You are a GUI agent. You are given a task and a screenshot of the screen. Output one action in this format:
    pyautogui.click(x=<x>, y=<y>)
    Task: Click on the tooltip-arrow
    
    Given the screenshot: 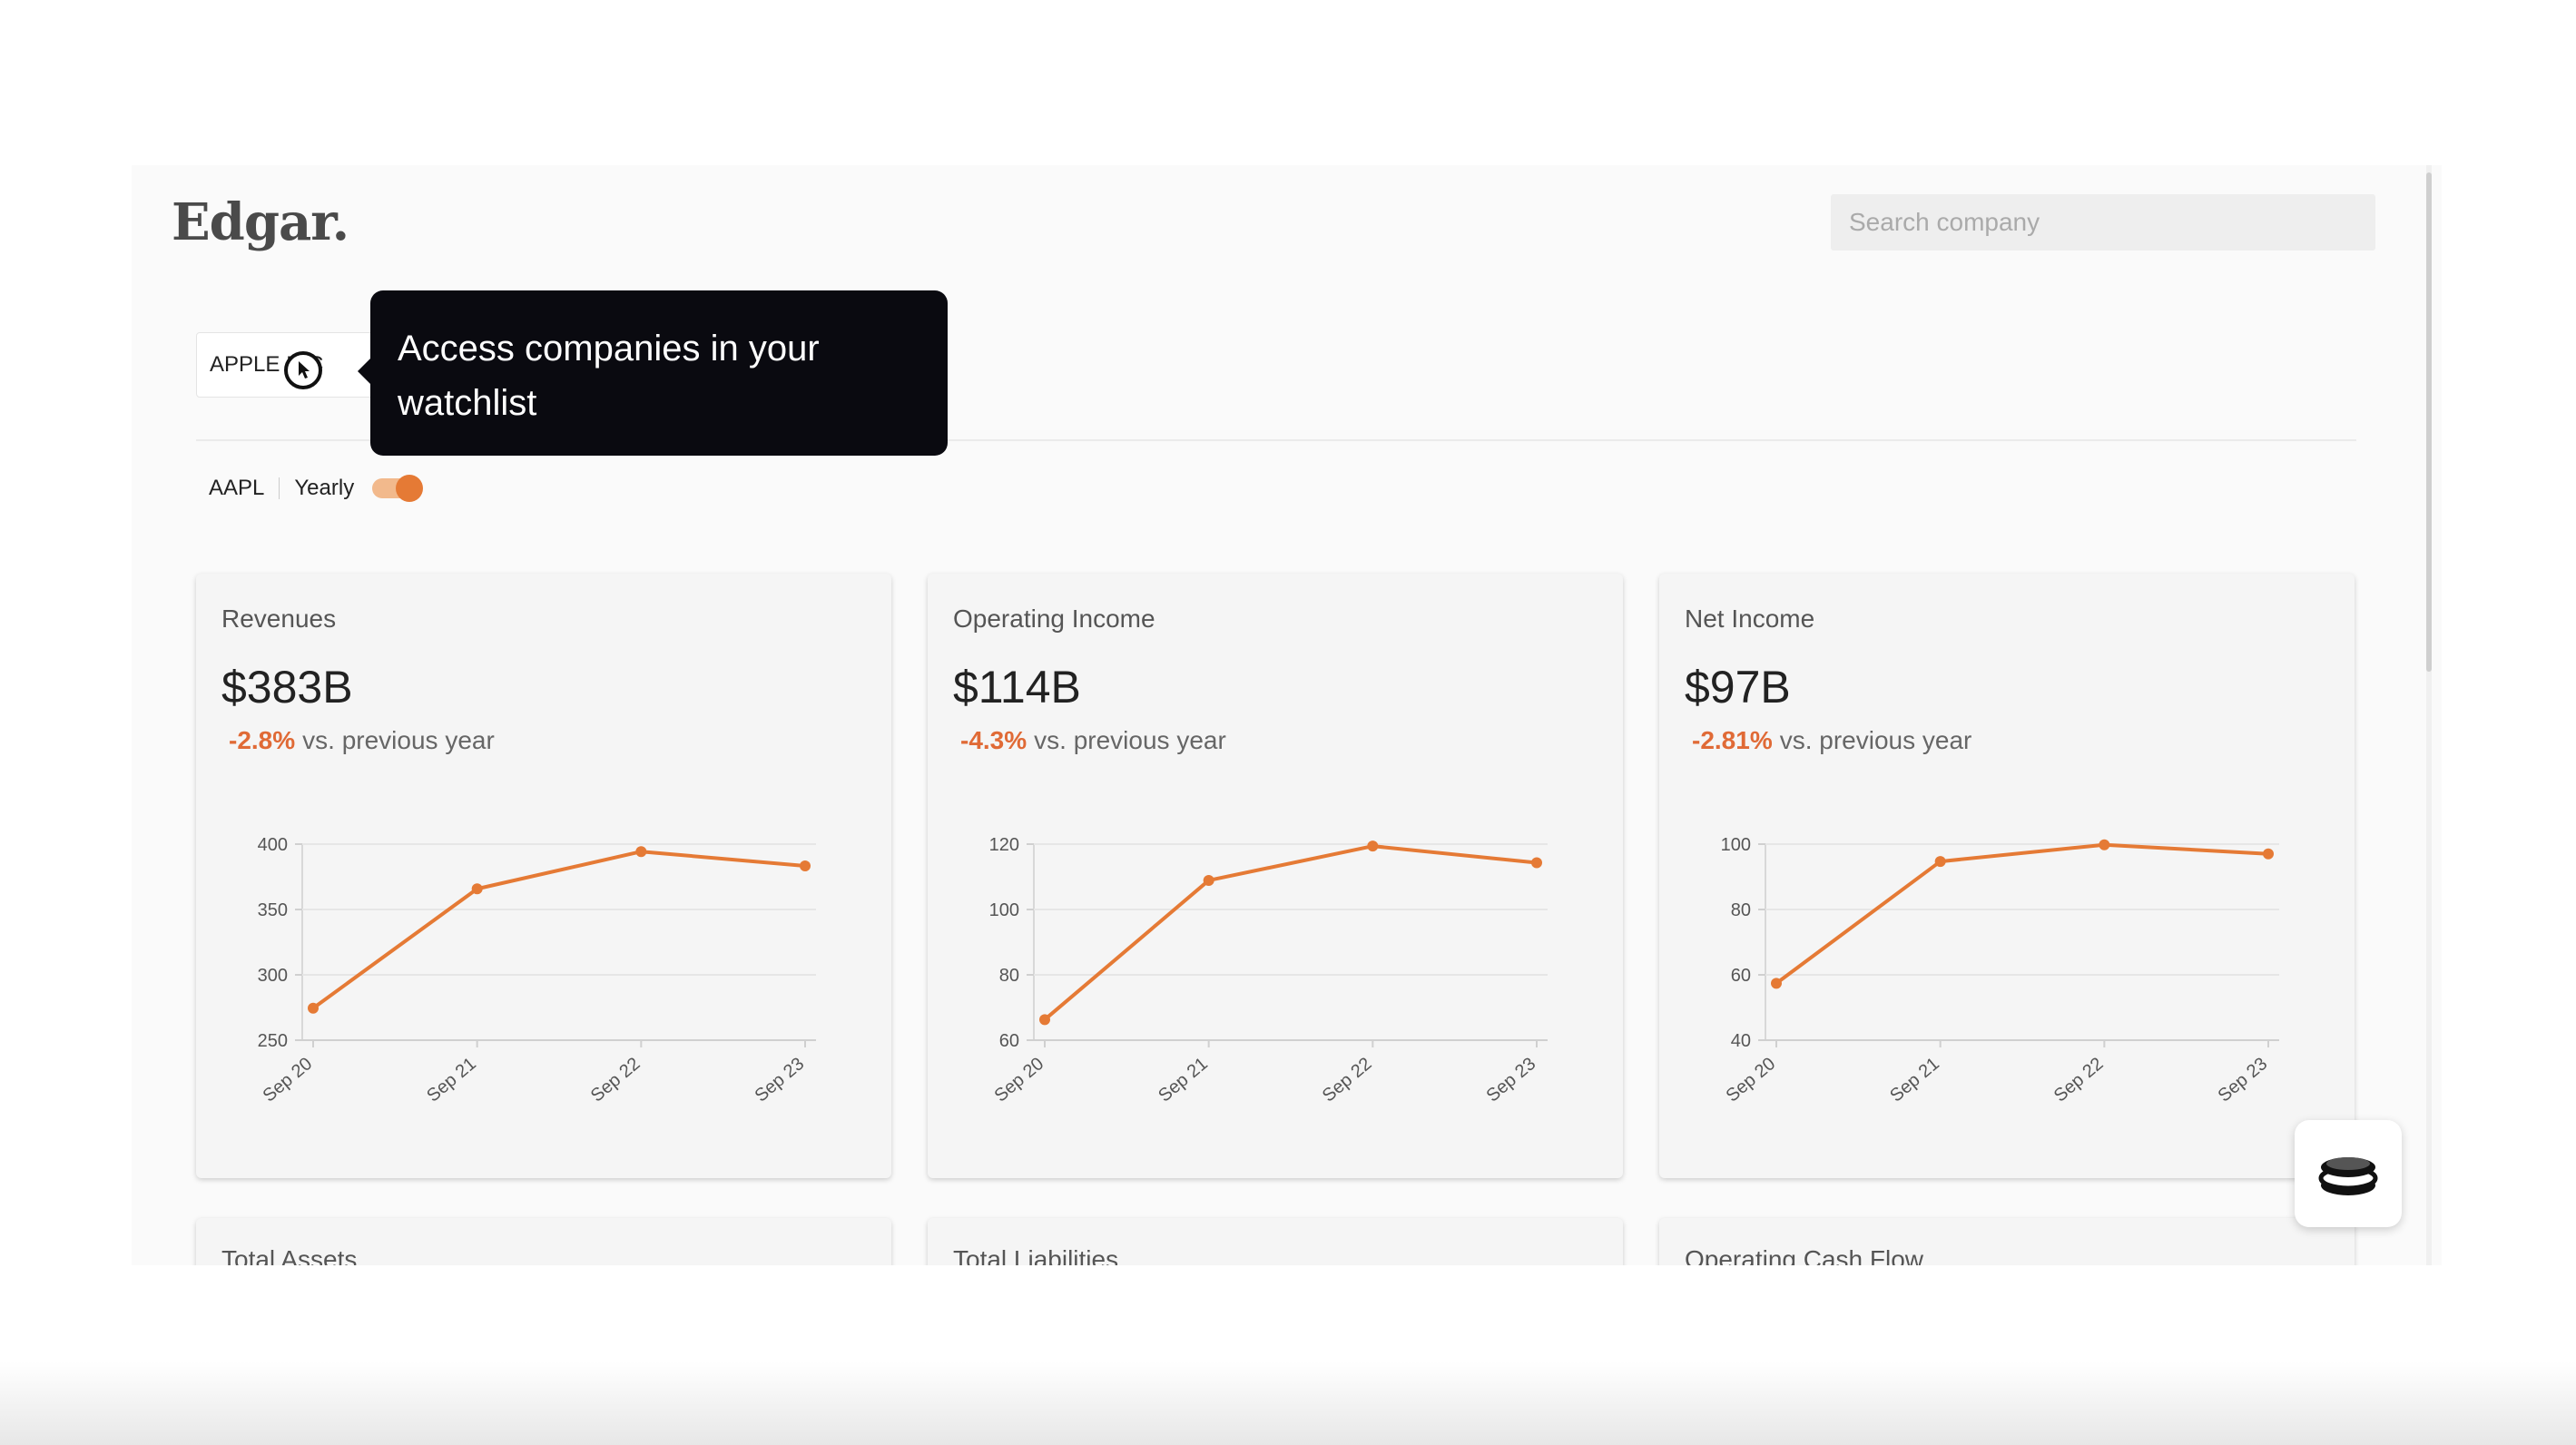 What is the action you would take?
    pyautogui.click(x=364, y=371)
    